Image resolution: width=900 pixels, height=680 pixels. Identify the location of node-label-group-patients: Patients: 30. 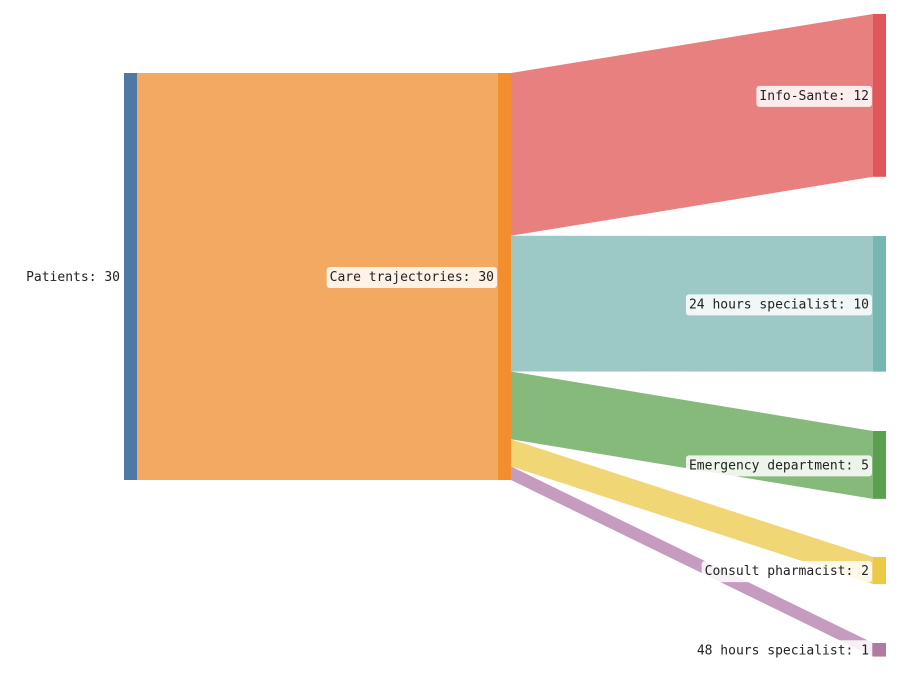
(73, 277).